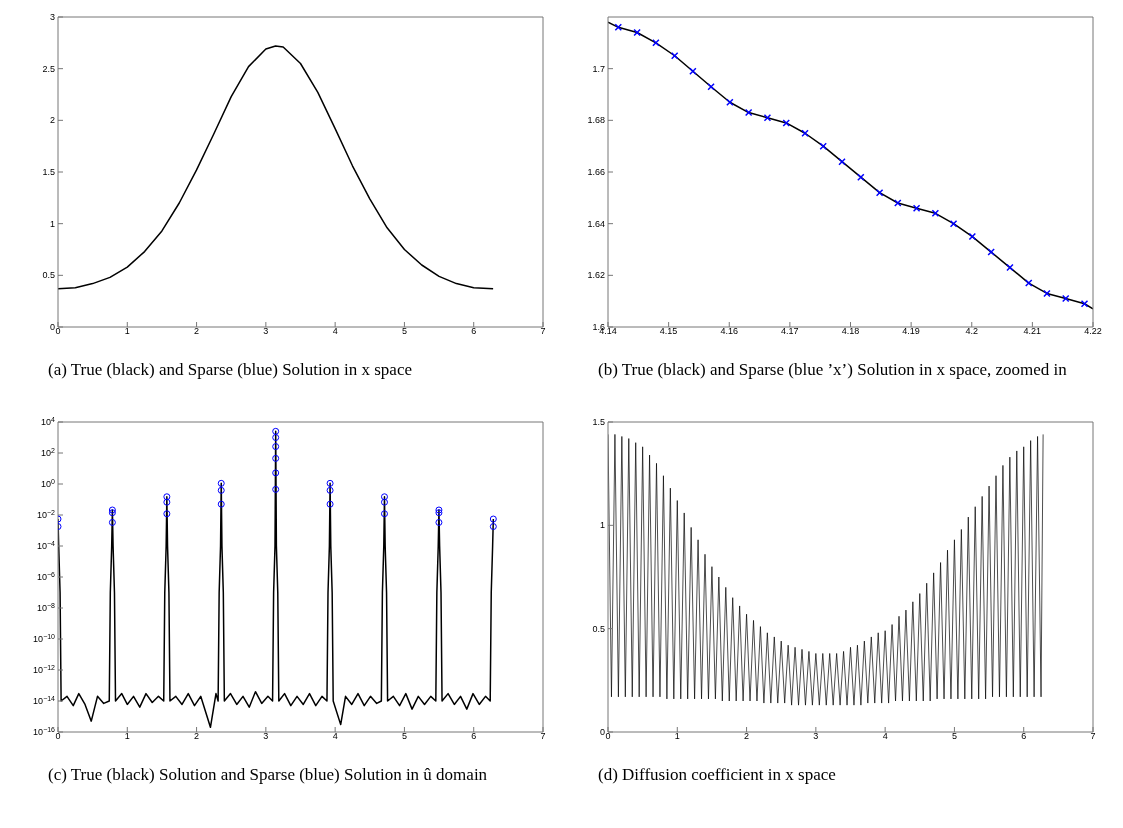 The image size is (1123, 828). What do you see at coordinates (972, 331) in the screenshot?
I see `x-tick-label: 4.2` at bounding box center [972, 331].